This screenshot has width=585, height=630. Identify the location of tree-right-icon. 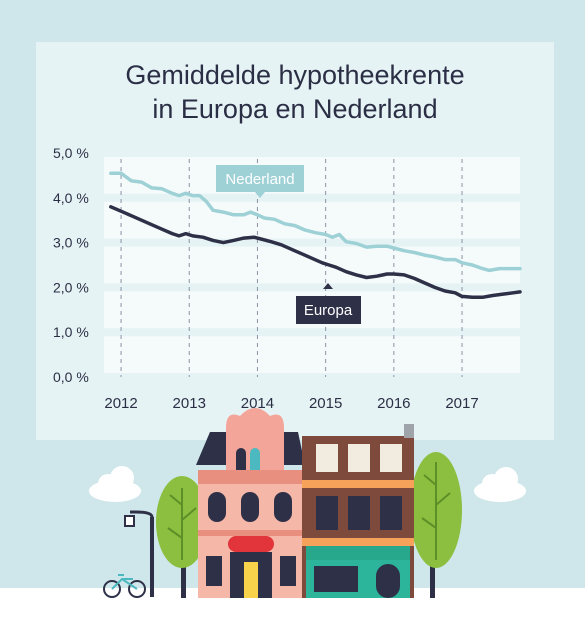
(436, 525).